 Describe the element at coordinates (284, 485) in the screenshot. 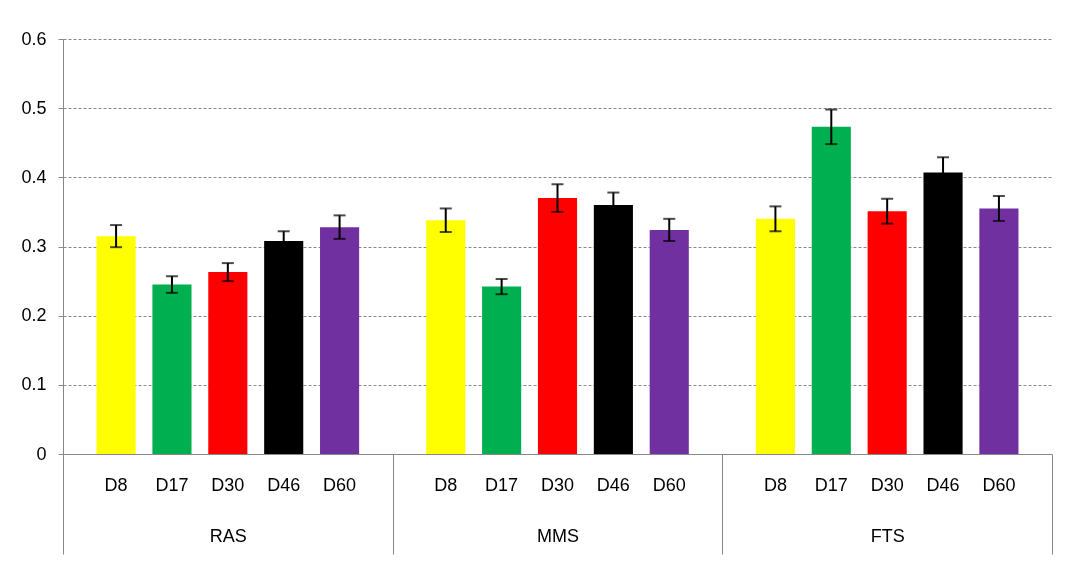

I see `series-label: D46` at that location.